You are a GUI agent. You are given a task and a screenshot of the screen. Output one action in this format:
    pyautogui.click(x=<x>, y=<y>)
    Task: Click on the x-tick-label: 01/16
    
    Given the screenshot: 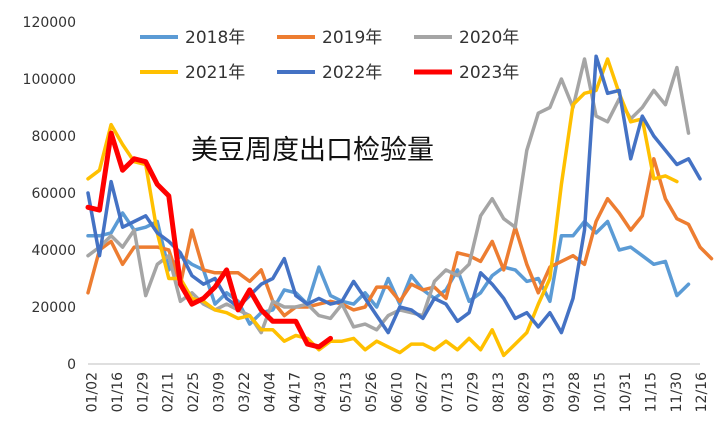 What is the action you would take?
    pyautogui.click(x=118, y=392)
    